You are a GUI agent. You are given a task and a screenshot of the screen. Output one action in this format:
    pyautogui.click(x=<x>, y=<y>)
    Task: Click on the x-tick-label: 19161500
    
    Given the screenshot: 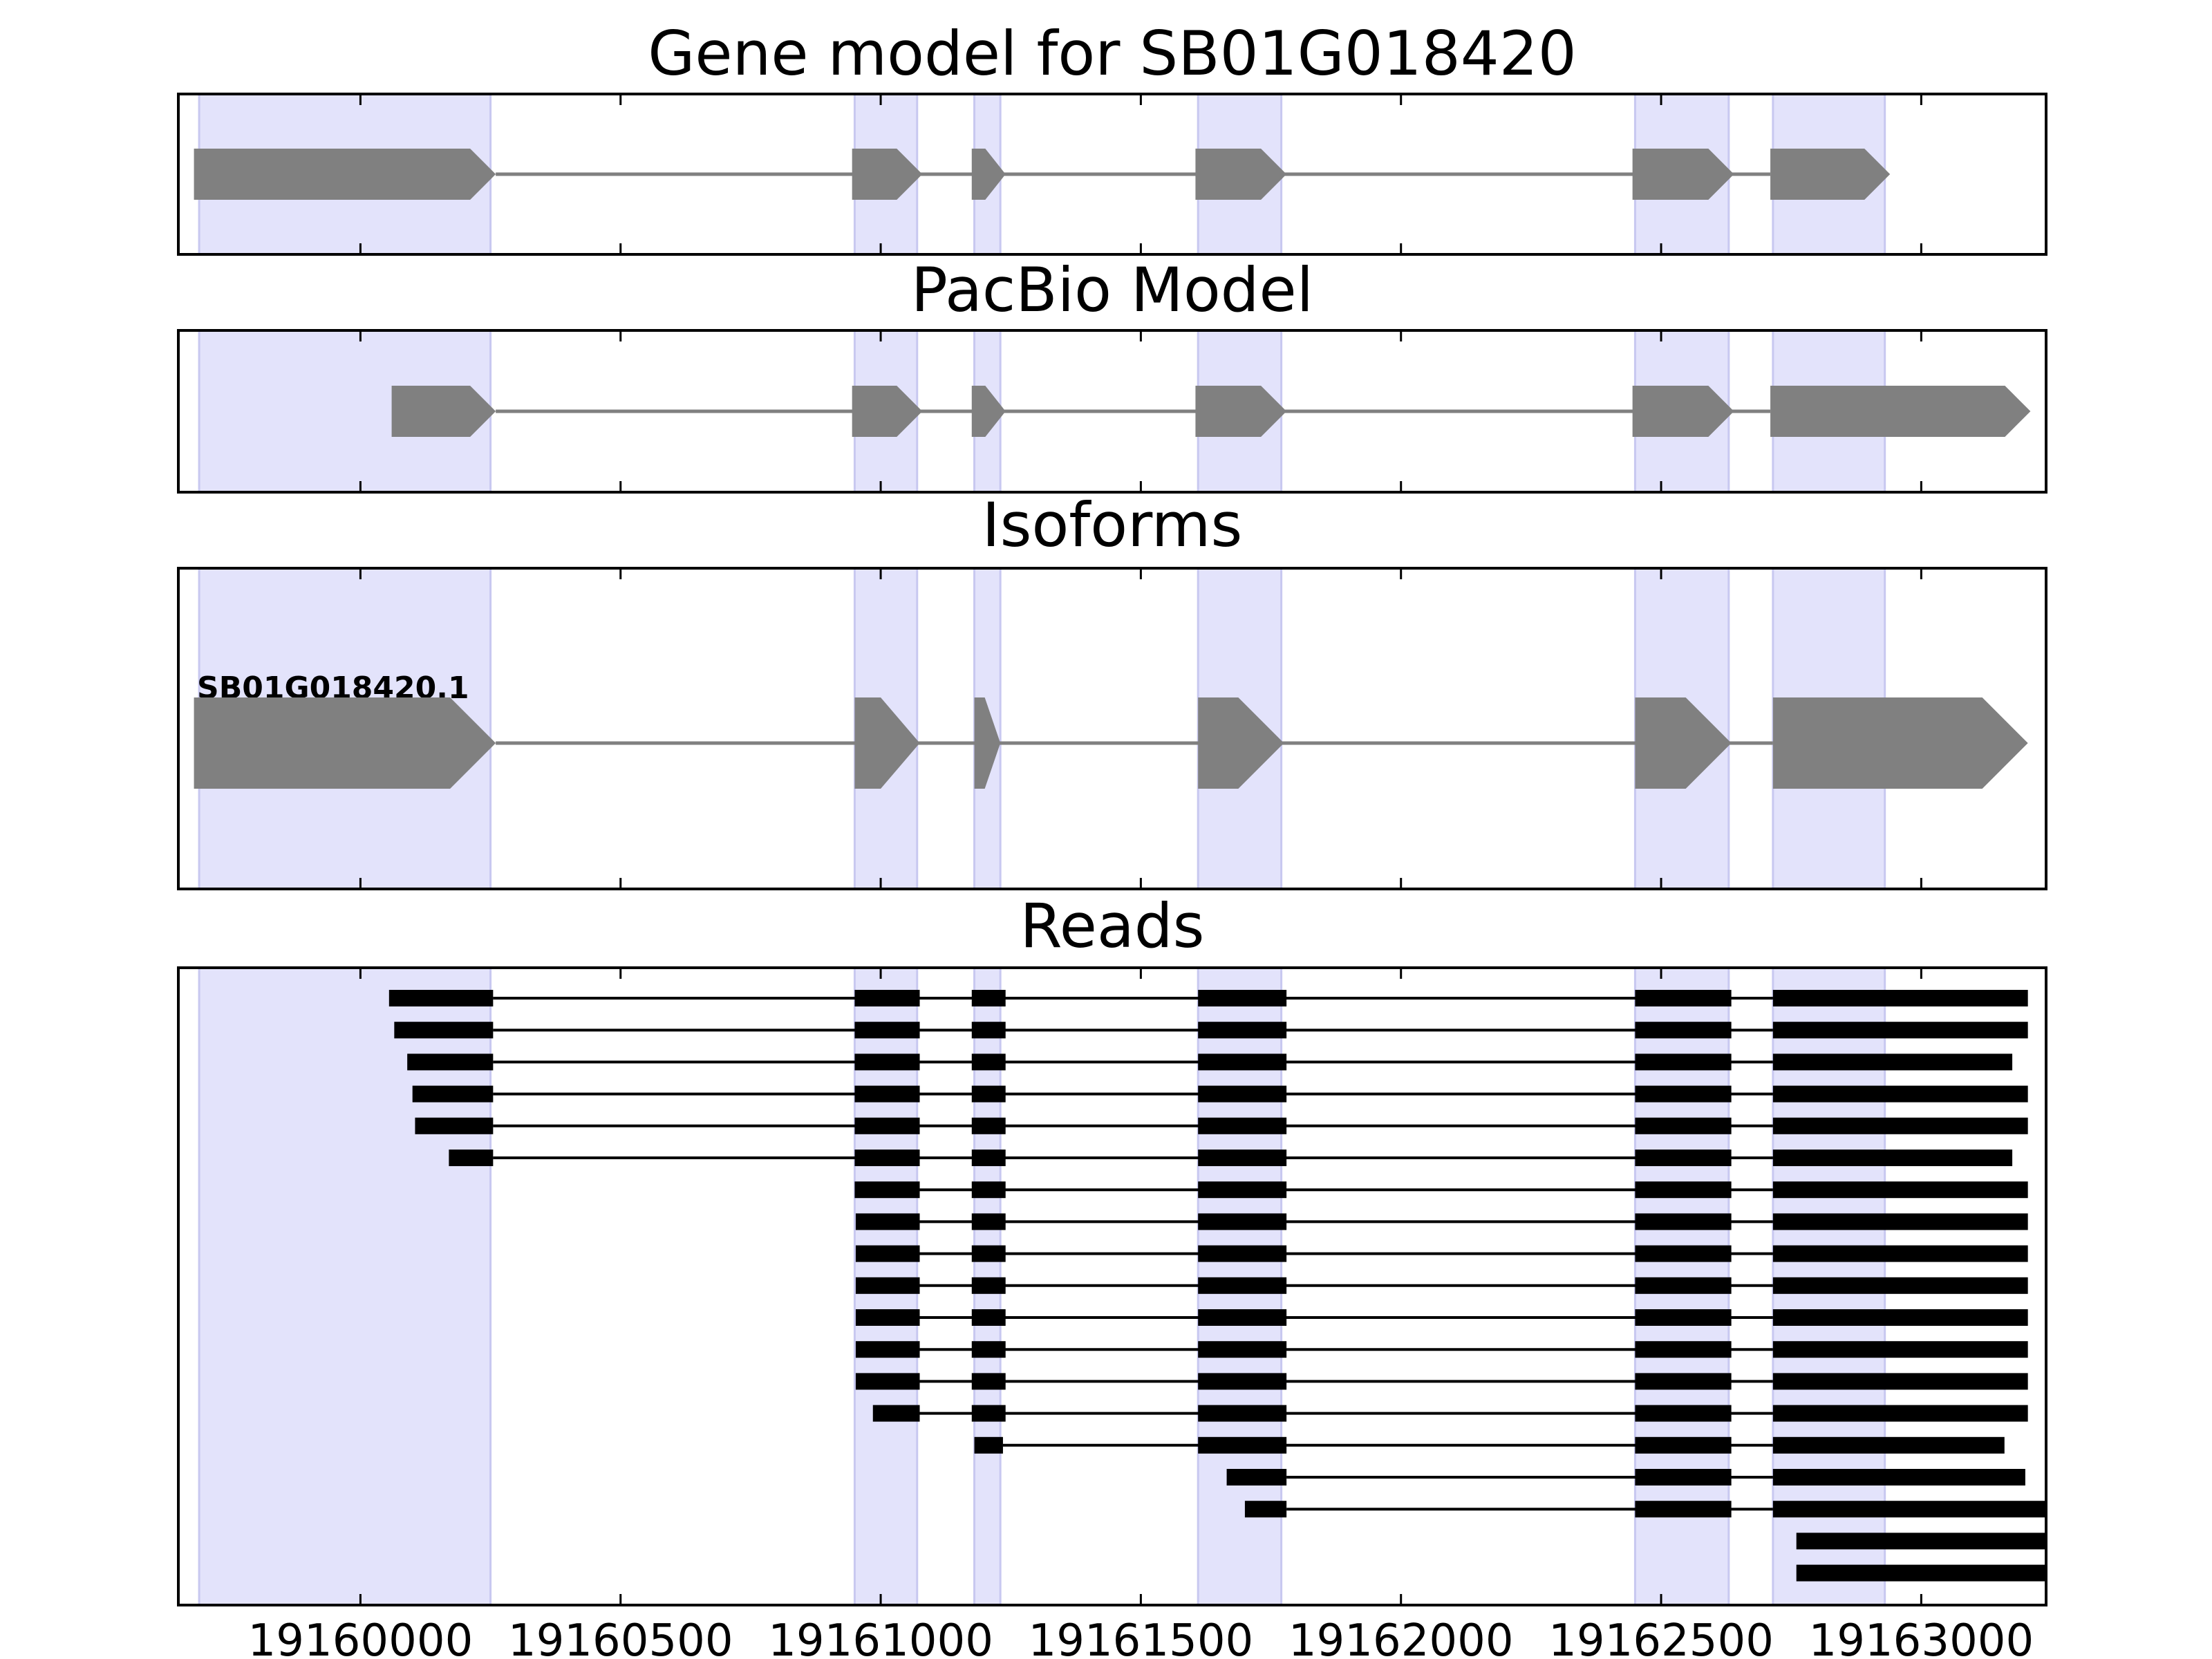 What is the action you would take?
    pyautogui.click(x=1141, y=1637)
    